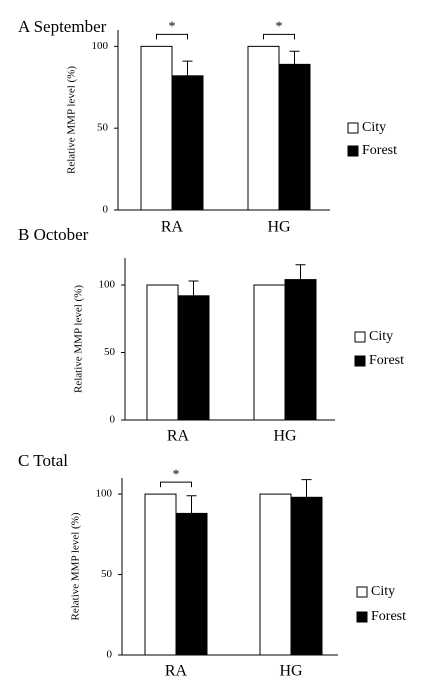 The image size is (429, 700). Describe the element at coordinates (62, 26) in the screenshot. I see `panel-title: A September` at that location.